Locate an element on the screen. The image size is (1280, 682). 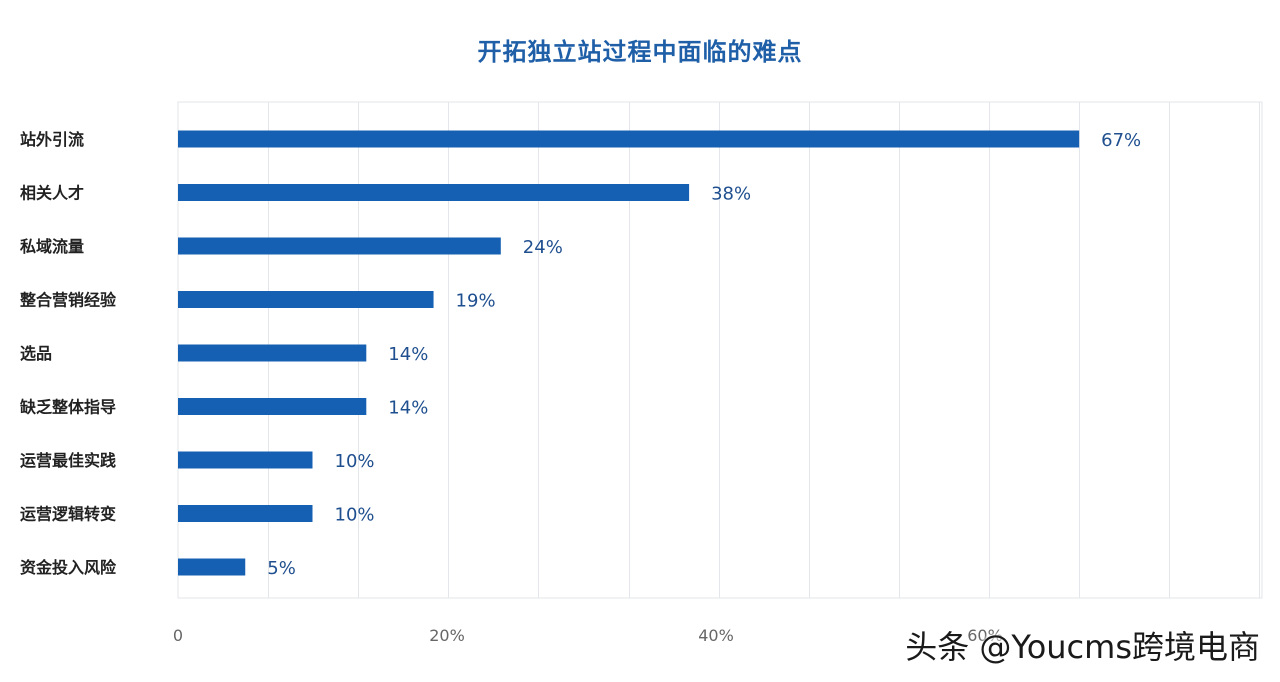
category-label: 相关人才 is located at coordinates (52, 193).